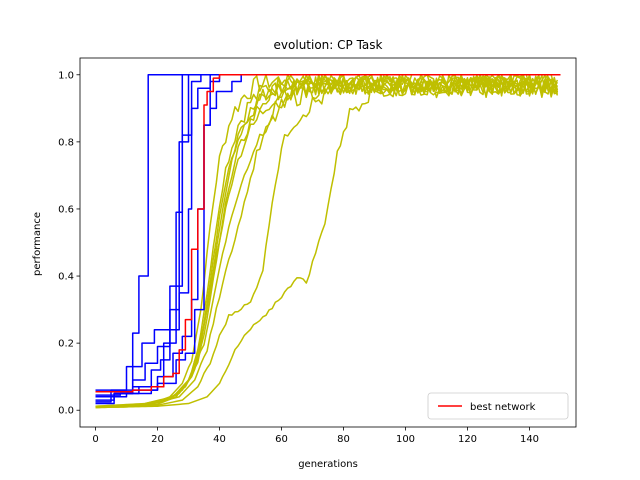  What do you see at coordinates (157, 439) in the screenshot?
I see `x-tick-label: 20` at bounding box center [157, 439].